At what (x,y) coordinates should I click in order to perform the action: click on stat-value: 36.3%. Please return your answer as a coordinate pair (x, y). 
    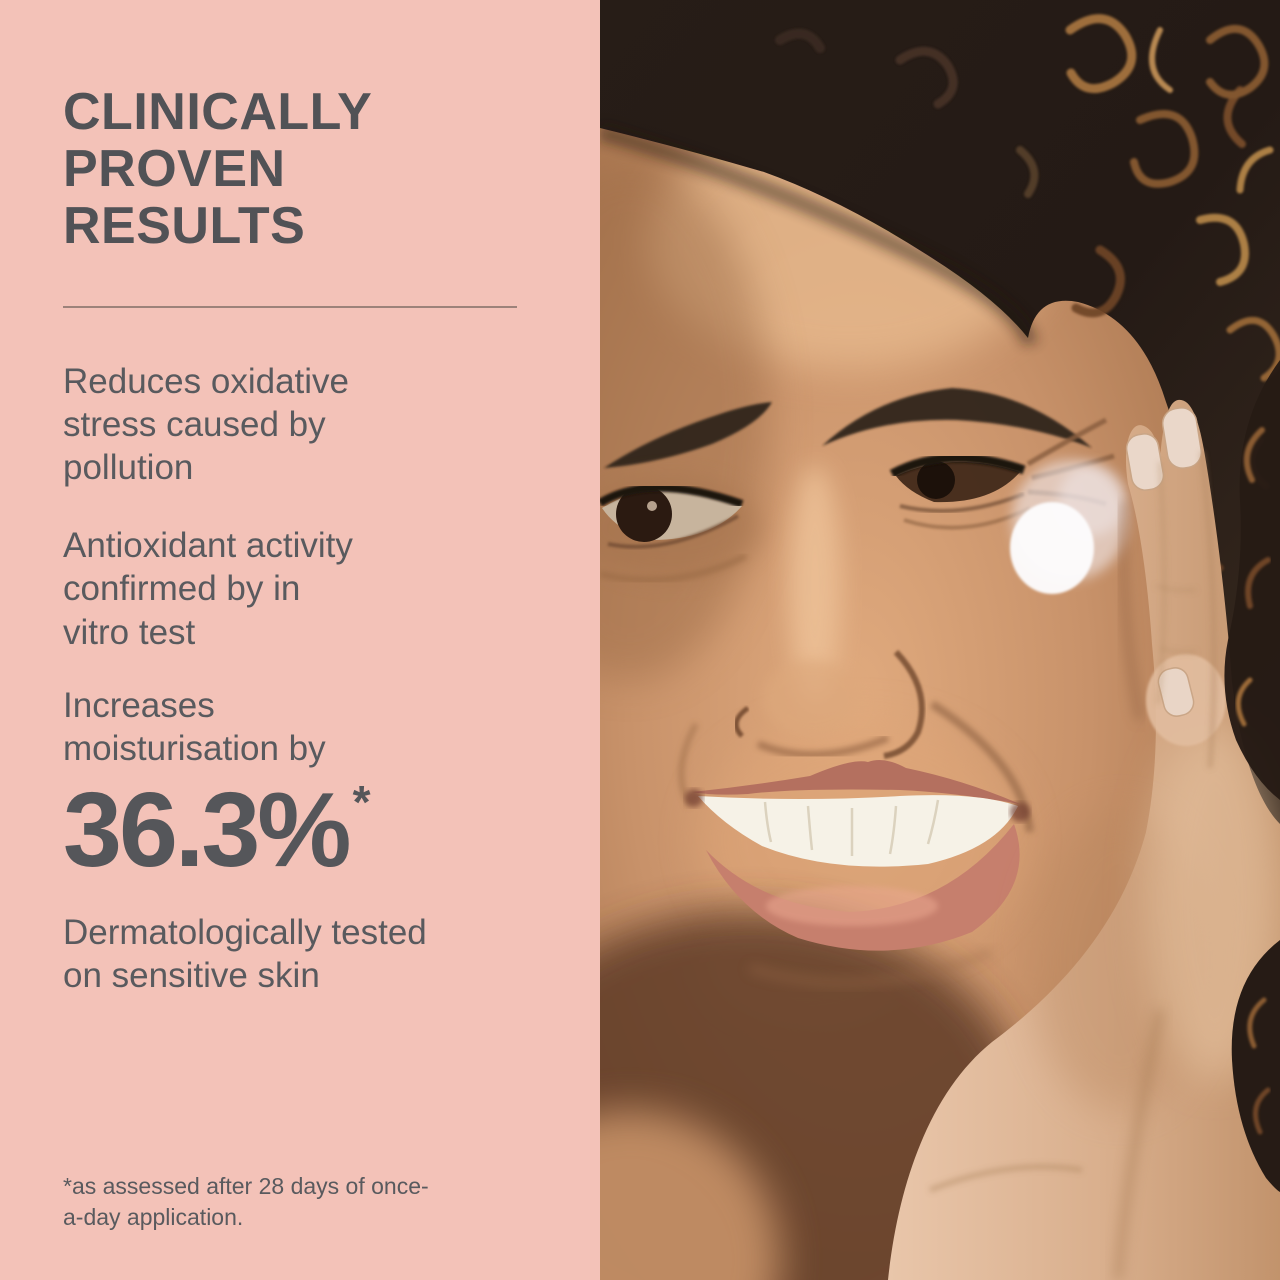
    Looking at the image, I should click on (207, 829).